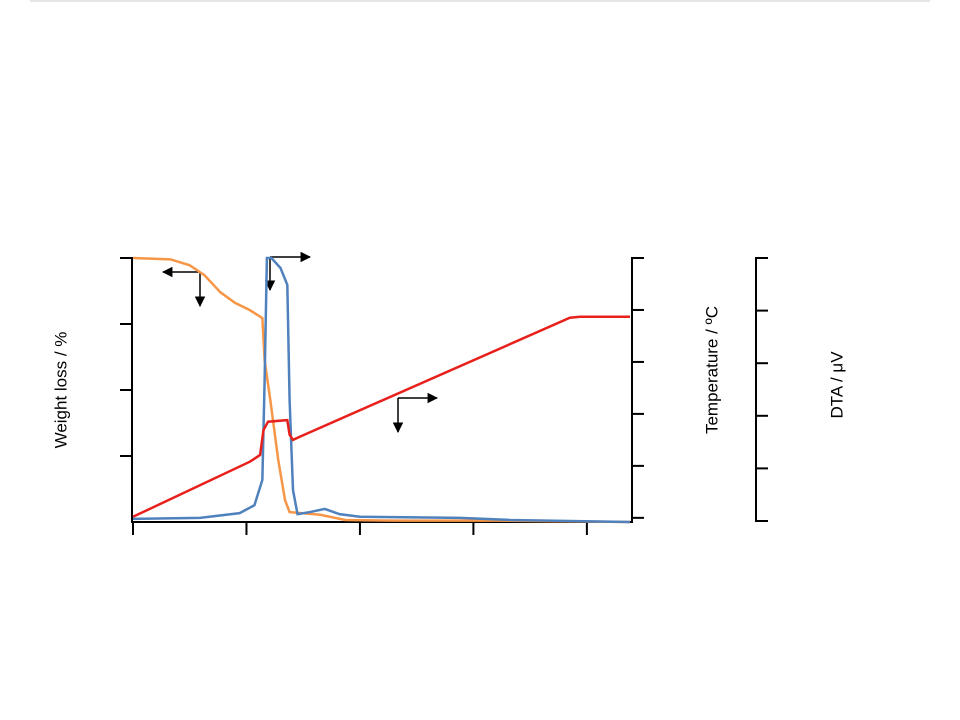  I want to click on y3-axis-label: DTA / μV, so click(836, 385).